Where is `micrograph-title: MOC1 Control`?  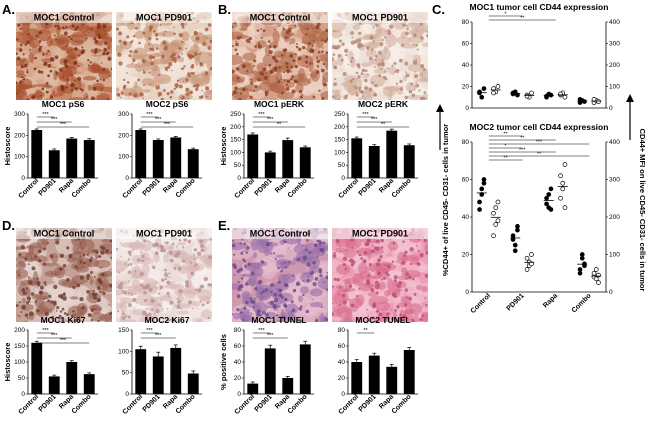 micrograph-title: MOC1 Control is located at coordinates (280, 234).